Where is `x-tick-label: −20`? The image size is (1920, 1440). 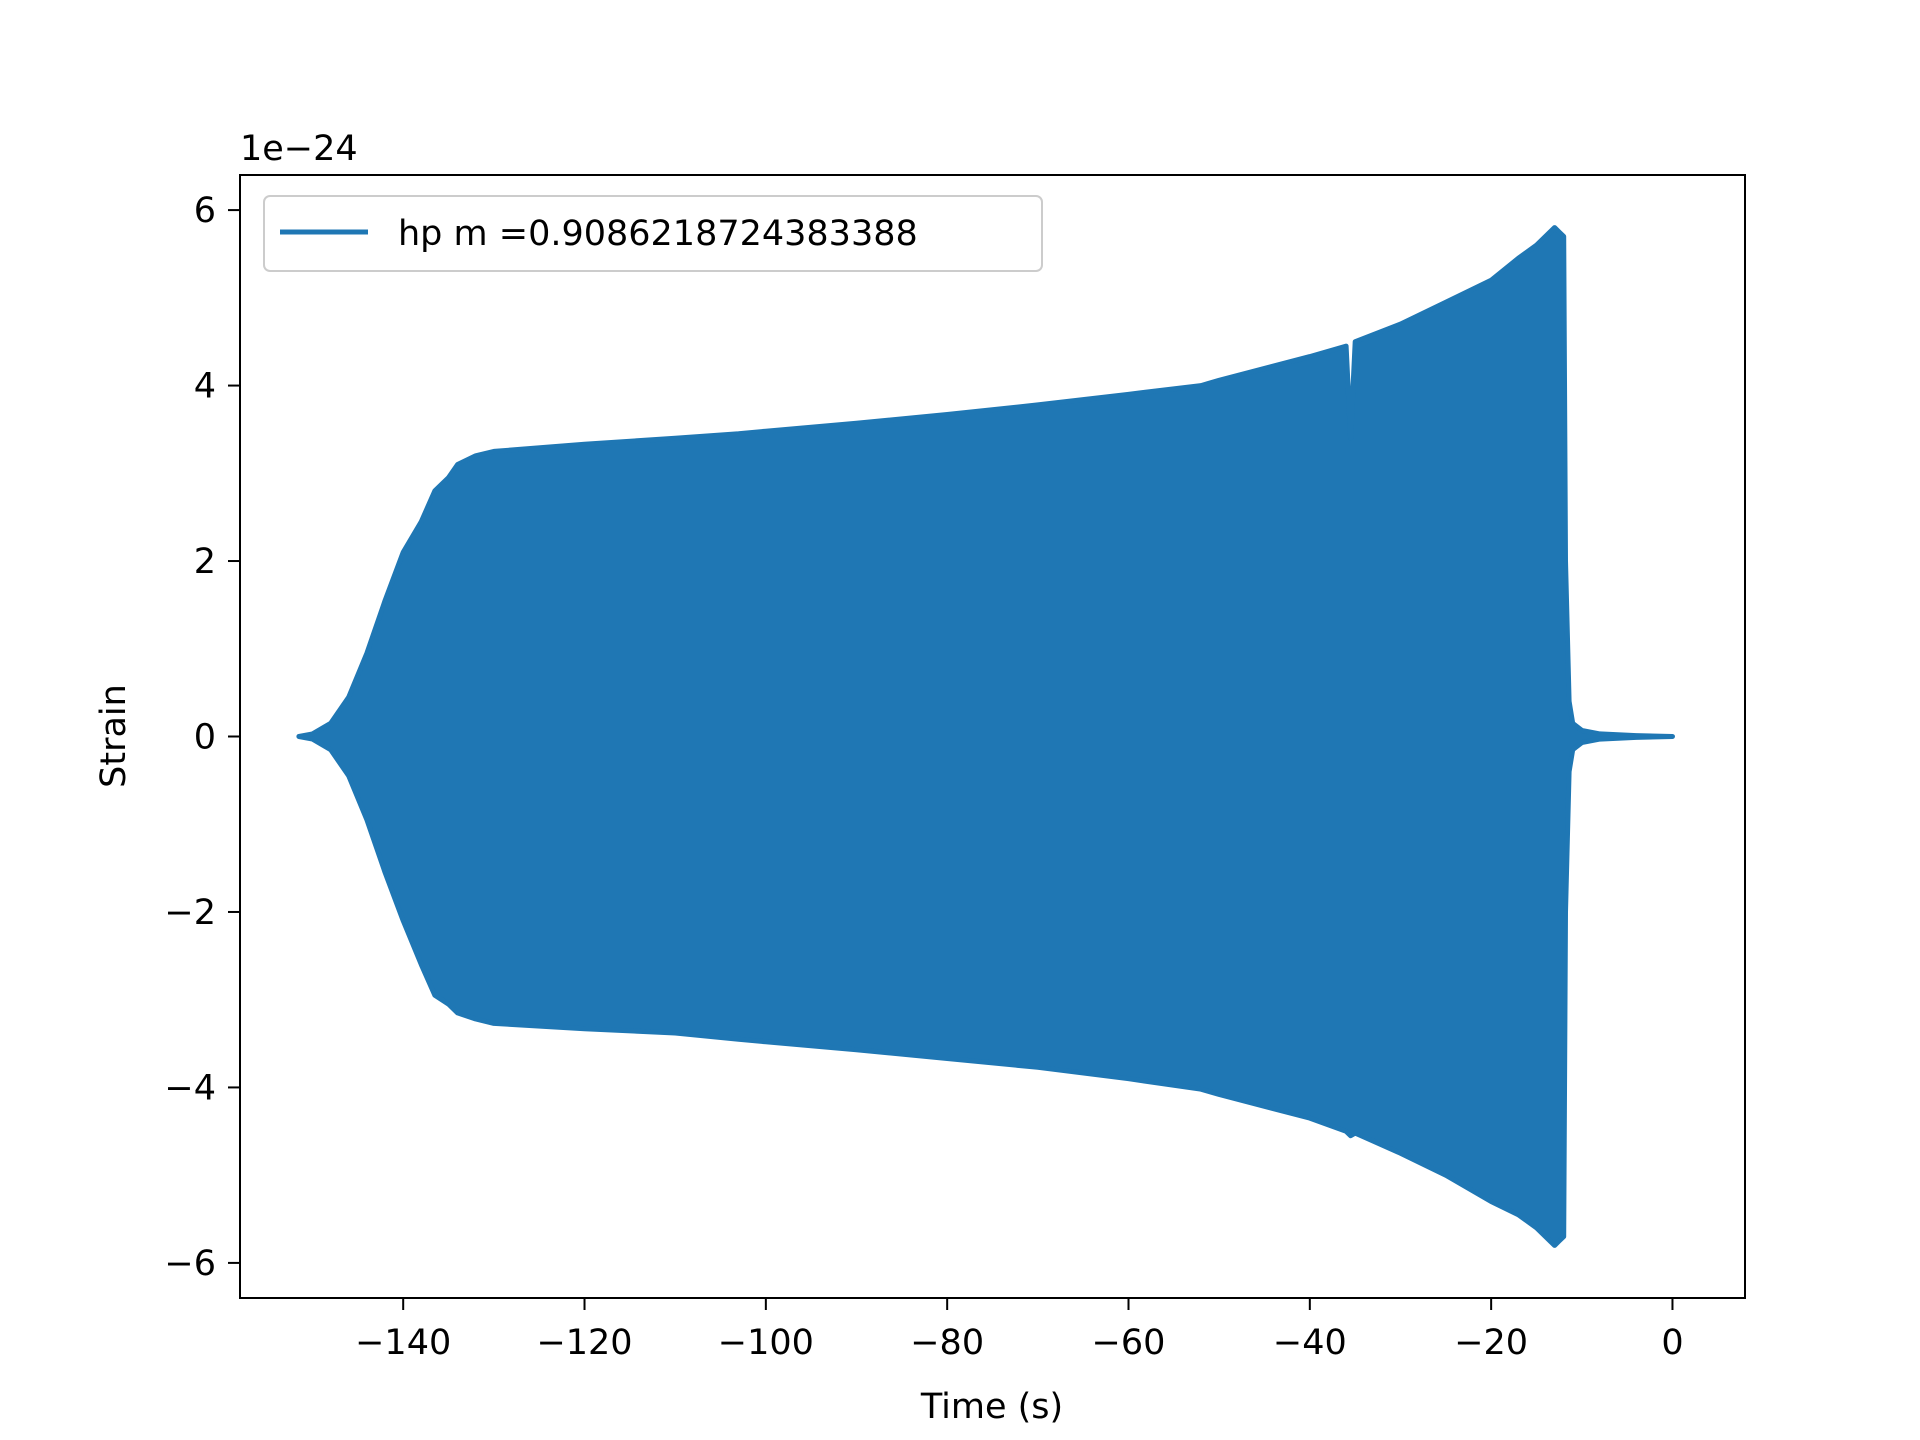
x-tick-label: −20 is located at coordinates (1491, 1343).